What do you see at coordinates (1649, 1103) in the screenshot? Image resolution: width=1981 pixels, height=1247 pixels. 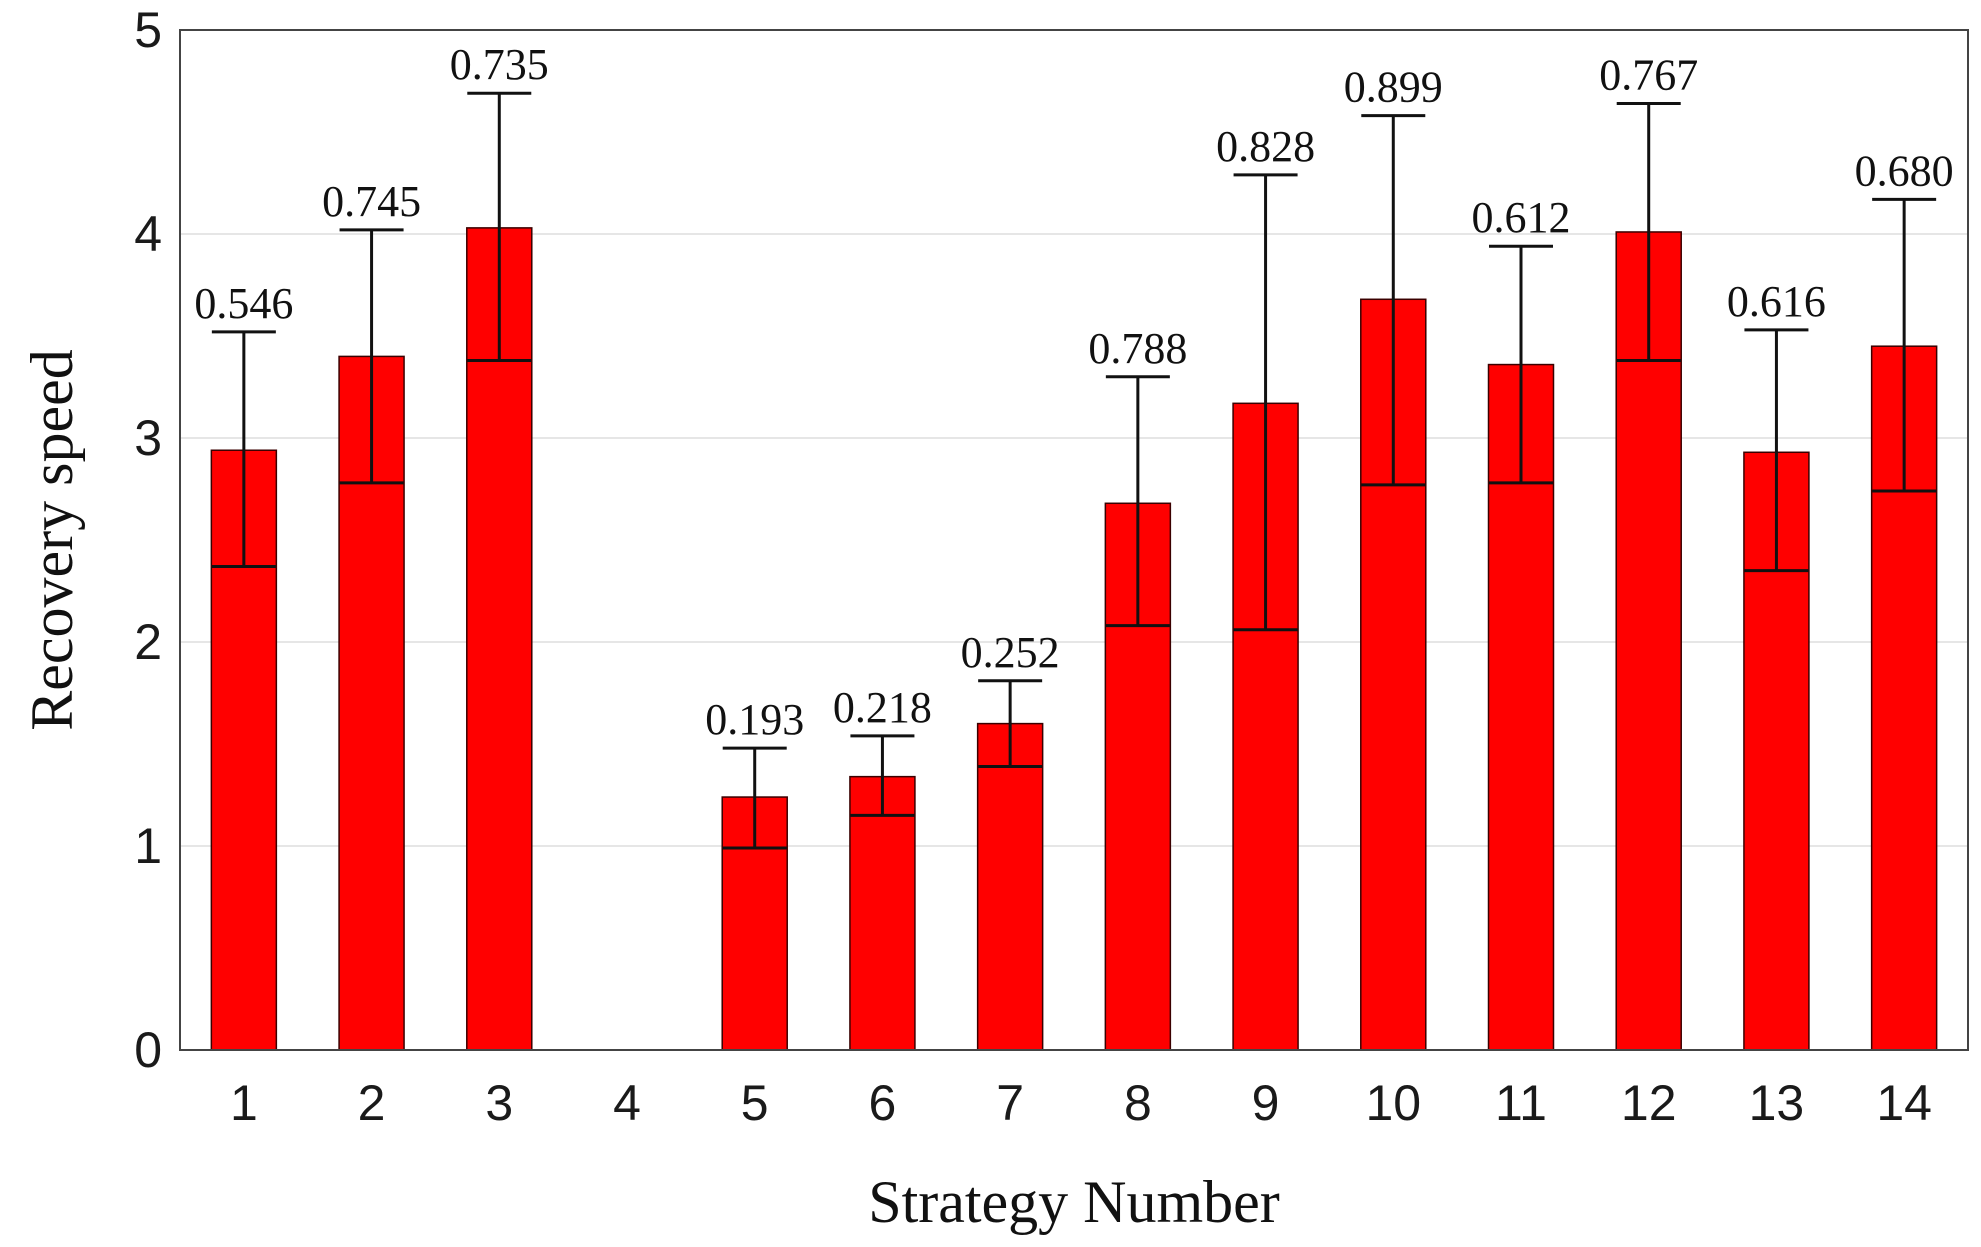 I see `x-tick-label: 12` at bounding box center [1649, 1103].